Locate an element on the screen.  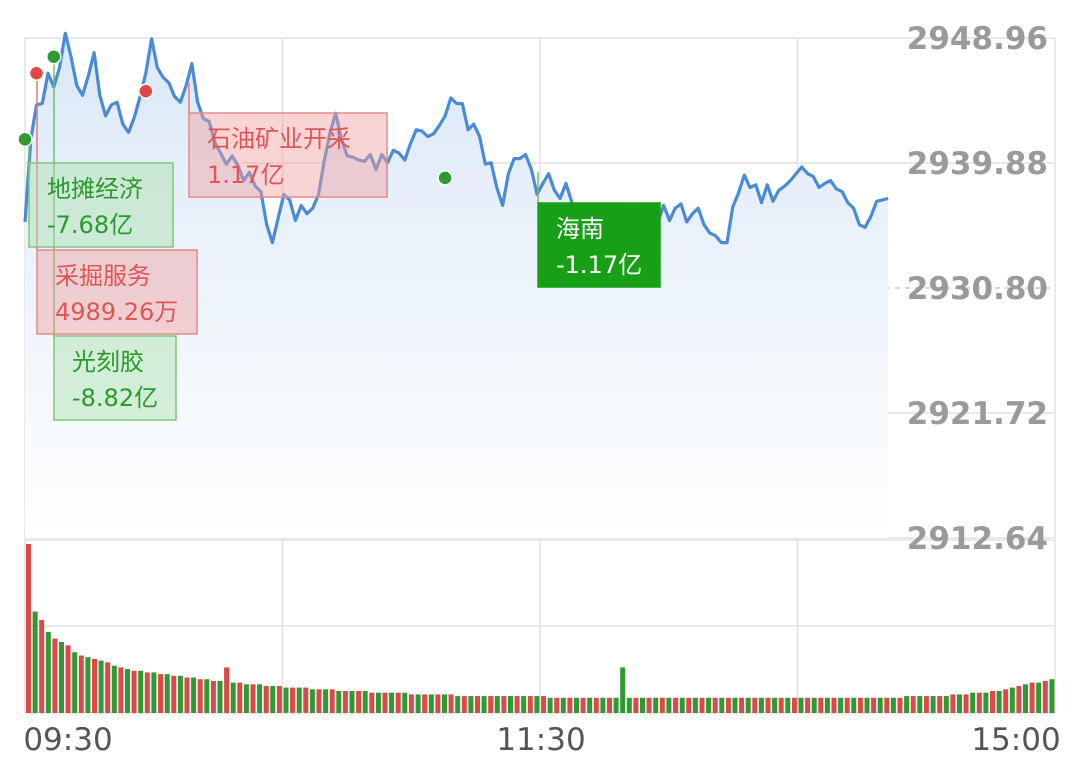
y-tick-label: 2939.88 is located at coordinates (977, 164).